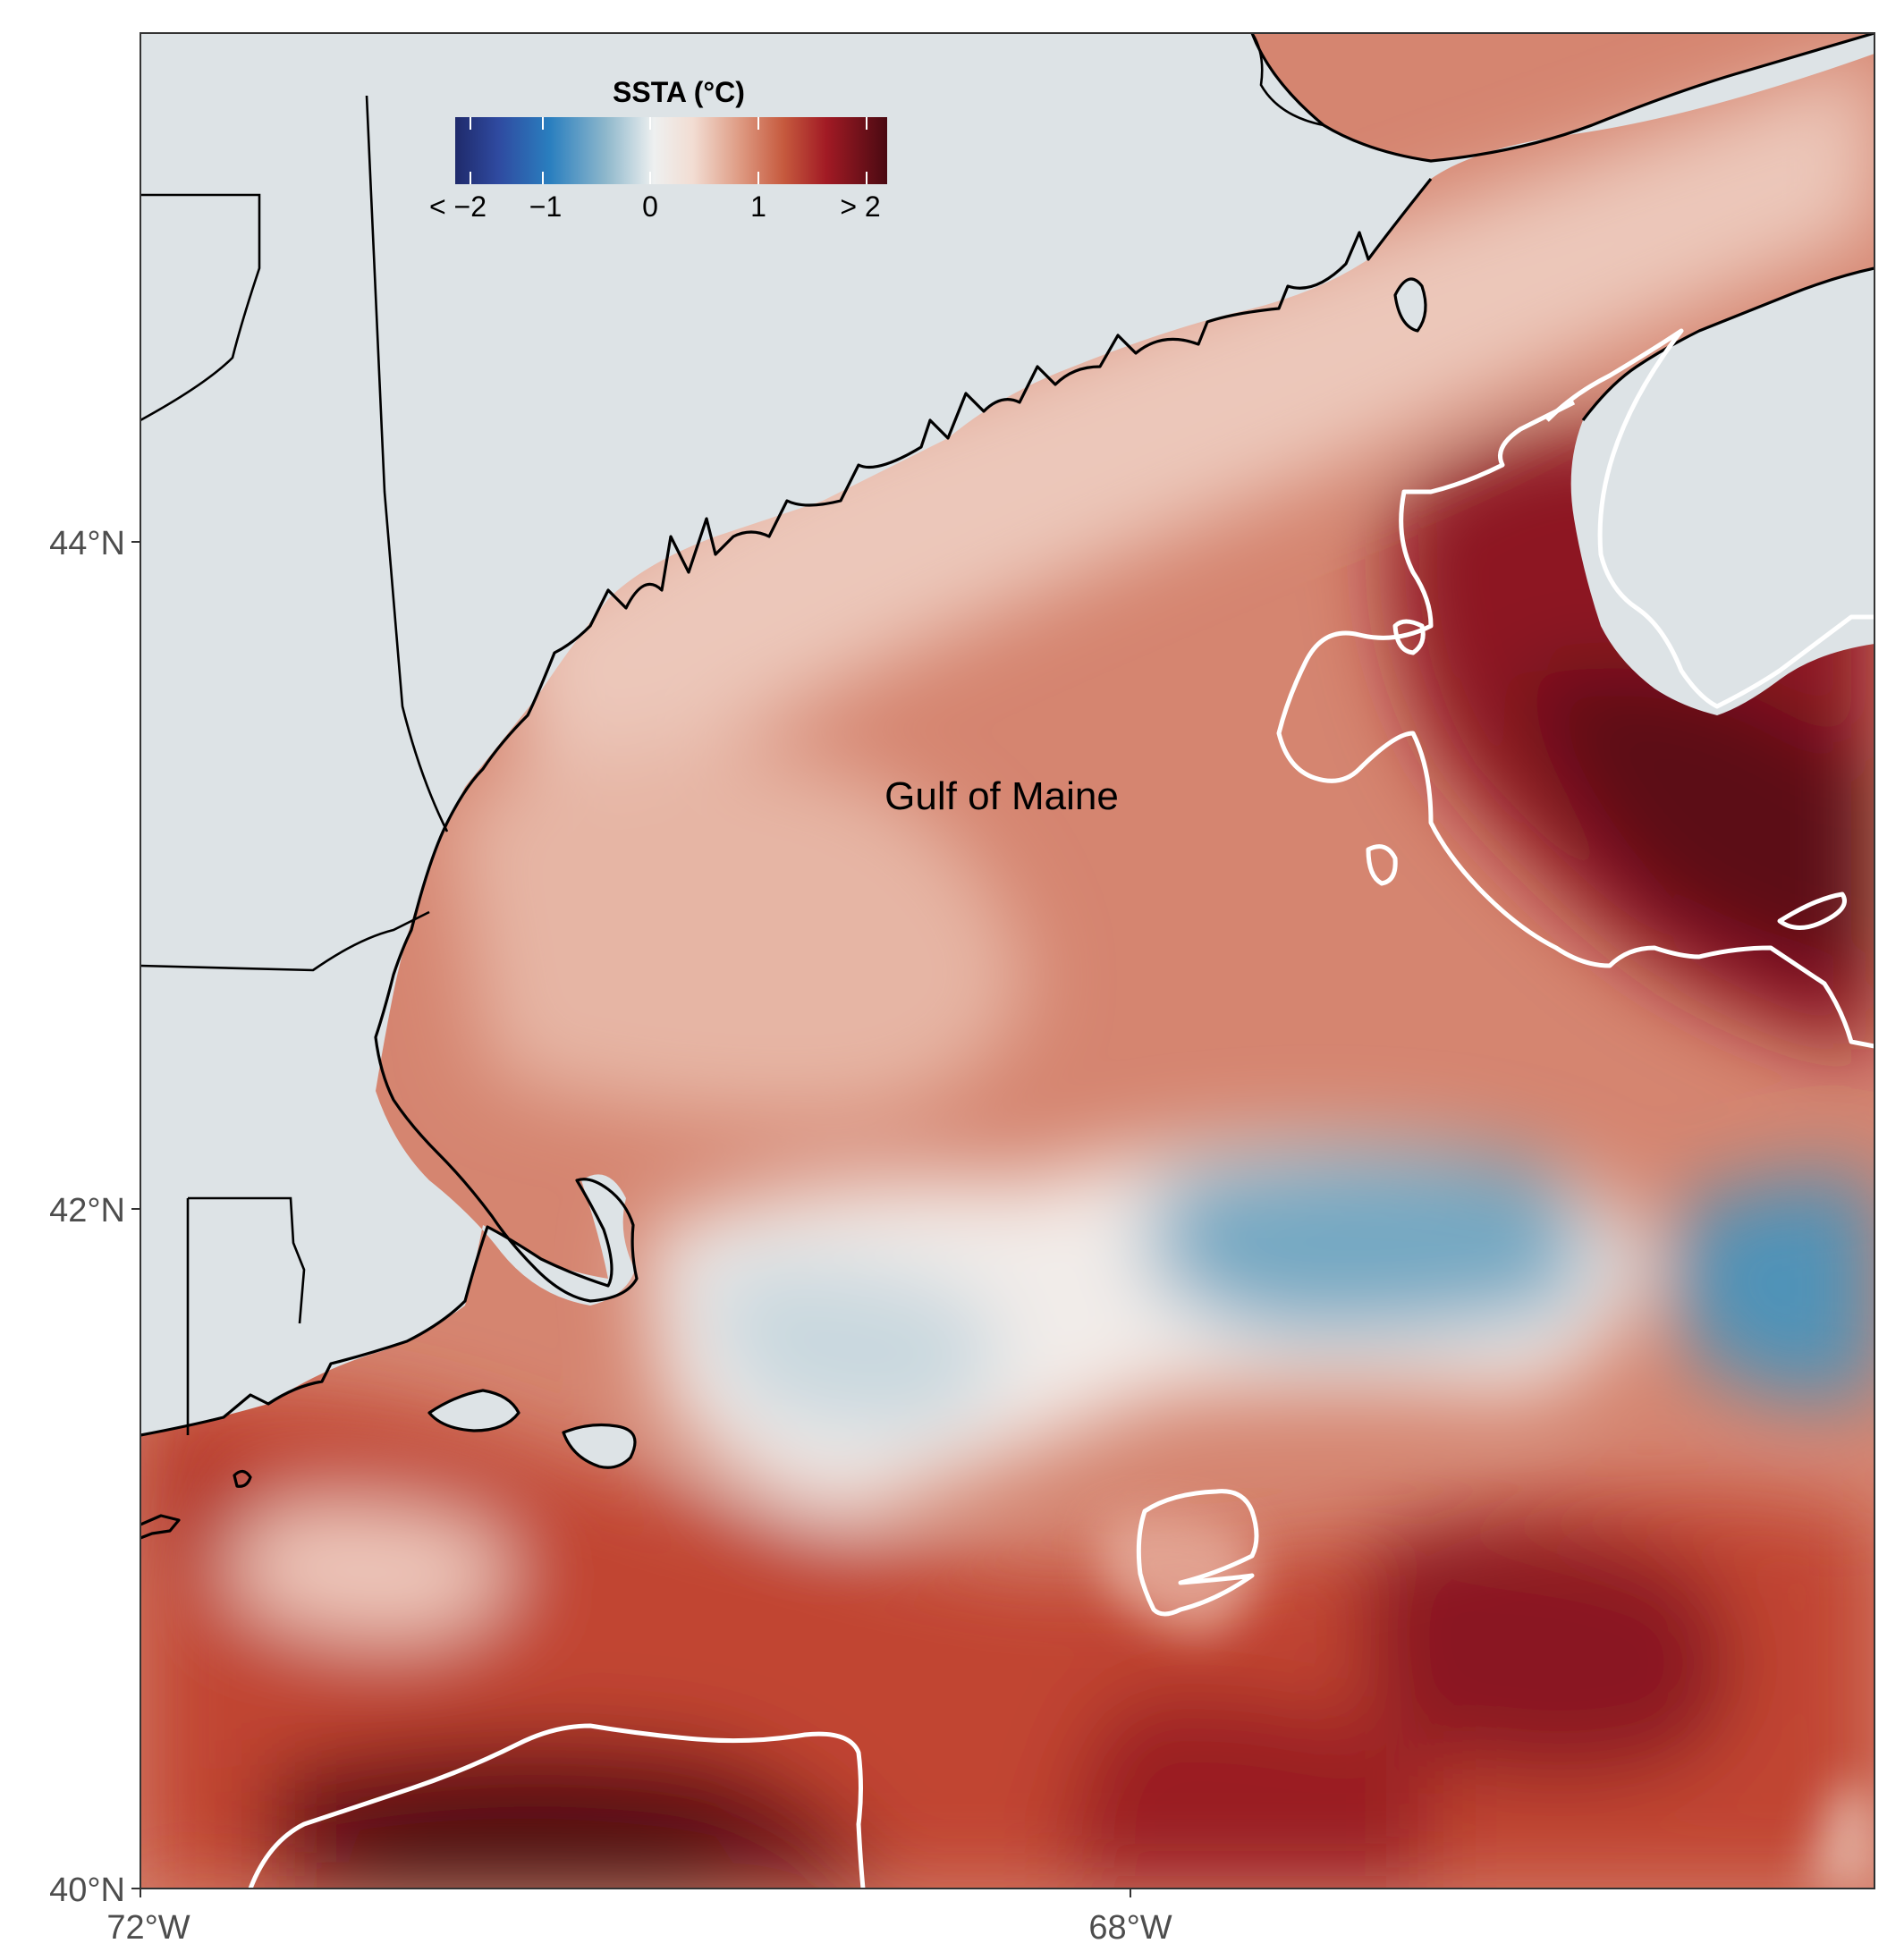 This screenshot has height=1952, width=1904. I want to click on legend-title: SSTA (°C), so click(679, 92).